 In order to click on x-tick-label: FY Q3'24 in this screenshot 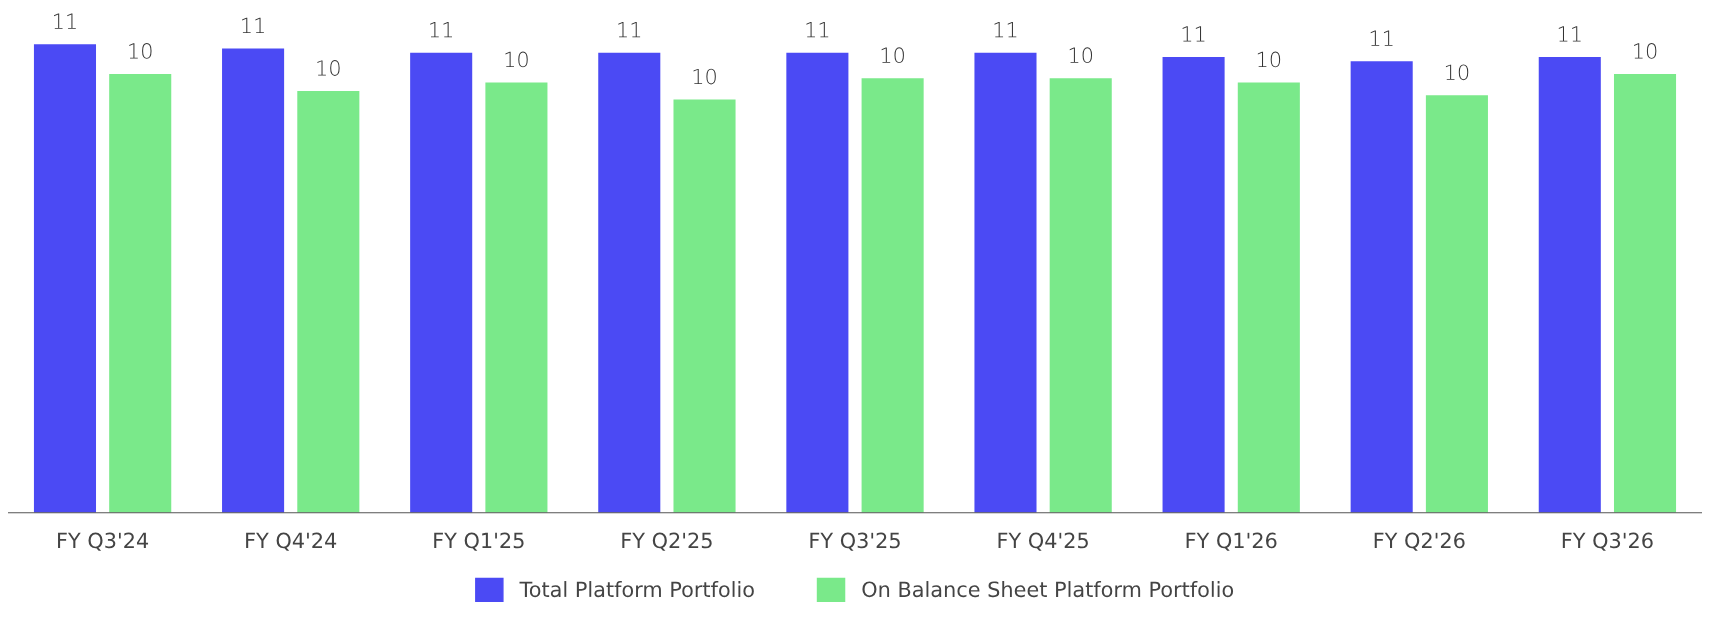, I will do `click(103, 541)`.